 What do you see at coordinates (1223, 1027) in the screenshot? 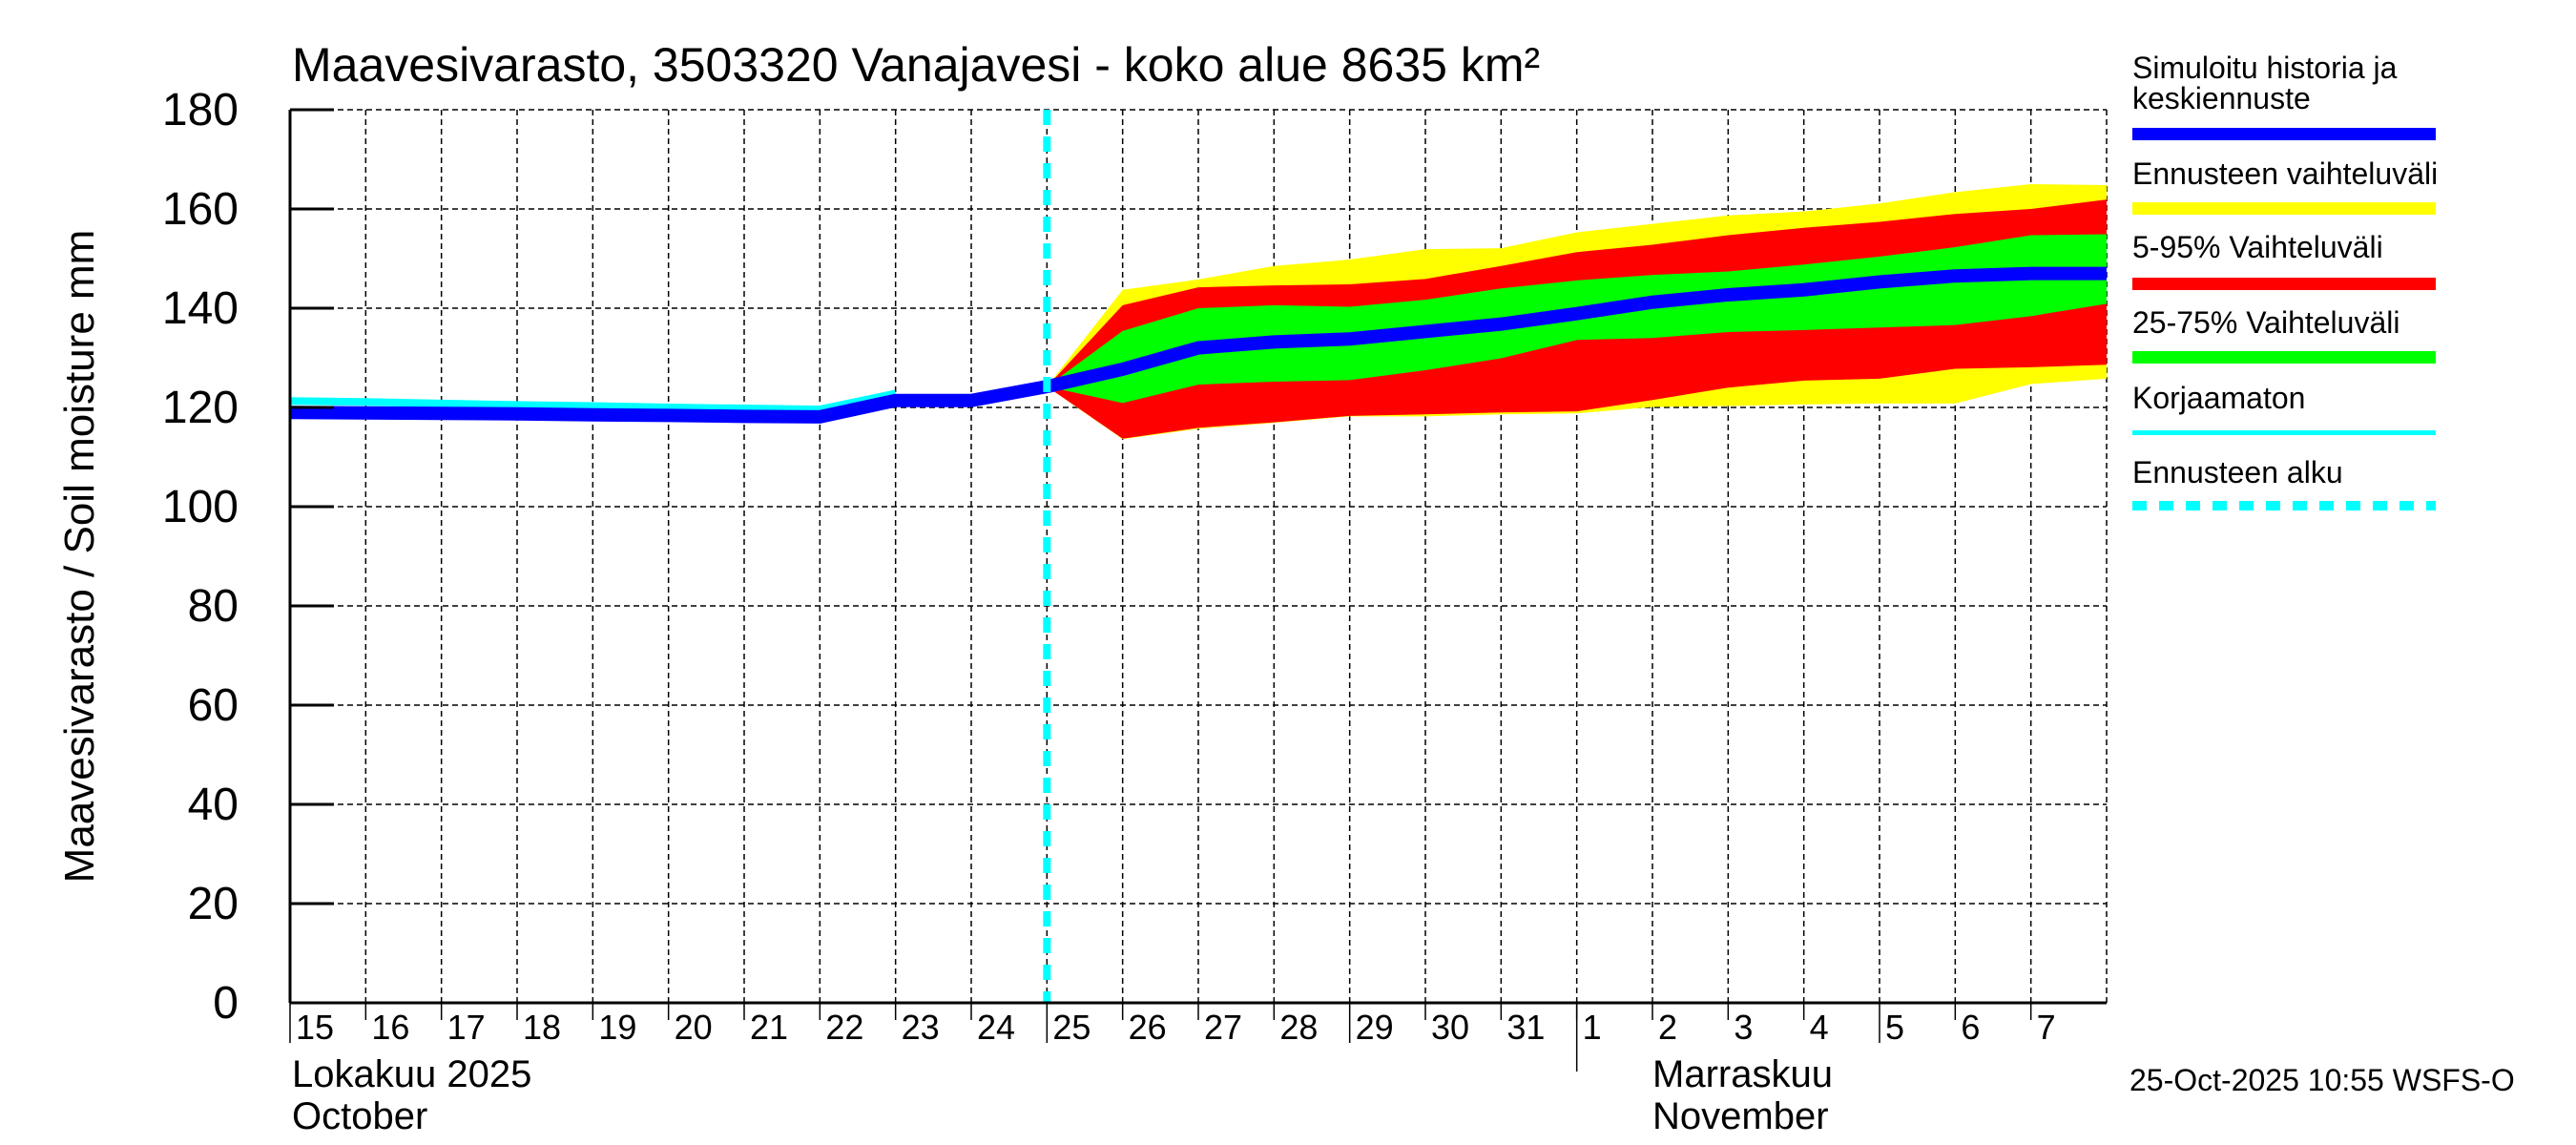
I see `x-tick-label: 27` at bounding box center [1223, 1027].